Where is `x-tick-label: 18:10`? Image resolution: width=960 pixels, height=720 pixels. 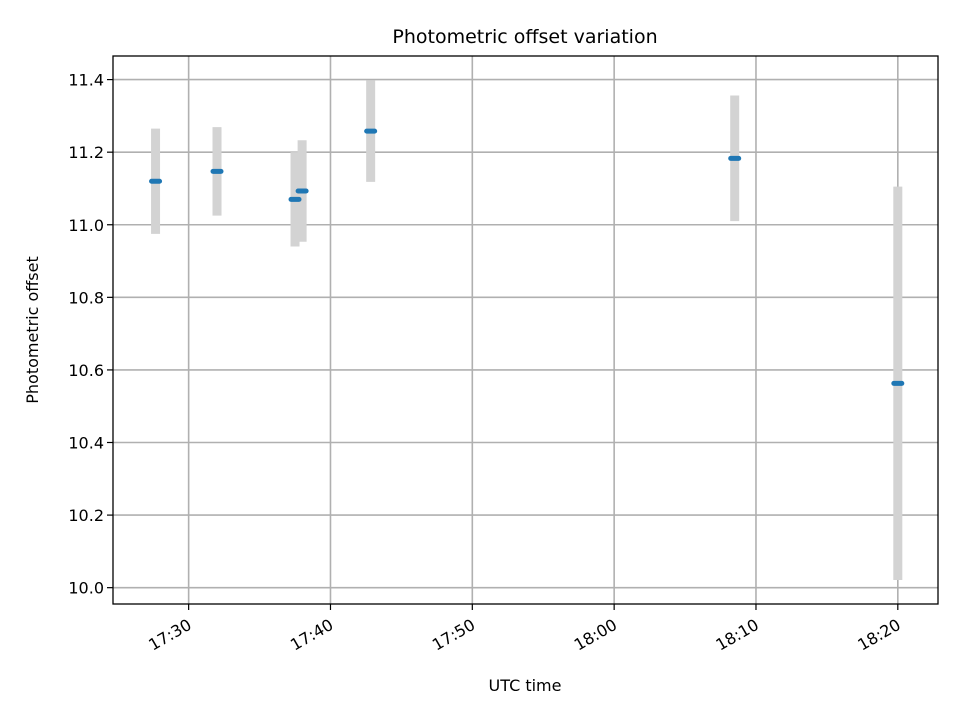 x-tick-label: 18:10 is located at coordinates (737, 635).